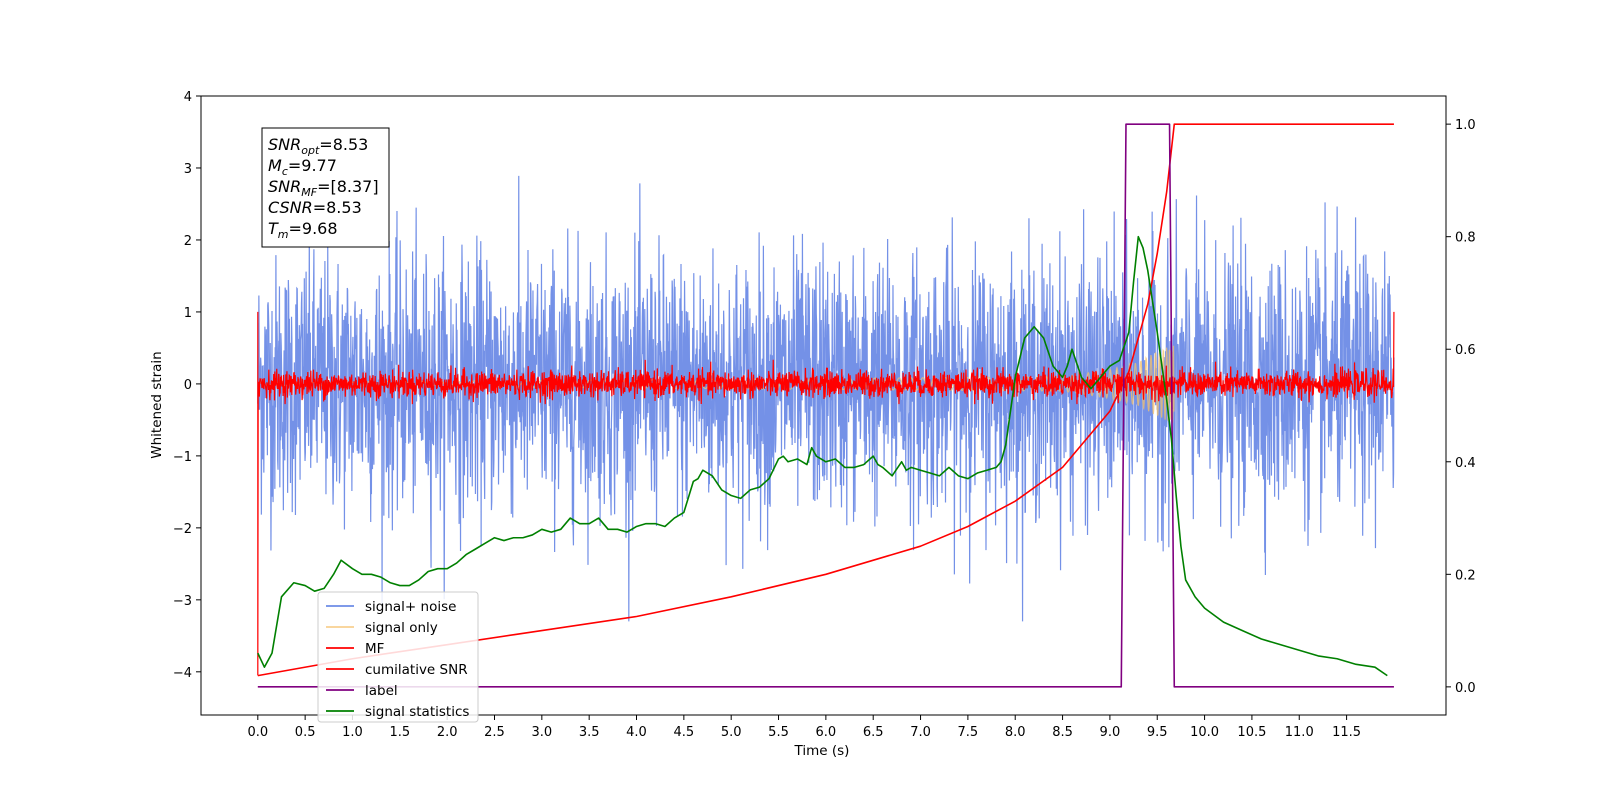 The width and height of the screenshot is (1600, 800). I want to click on x-tick-label: 6.5, so click(873, 732).